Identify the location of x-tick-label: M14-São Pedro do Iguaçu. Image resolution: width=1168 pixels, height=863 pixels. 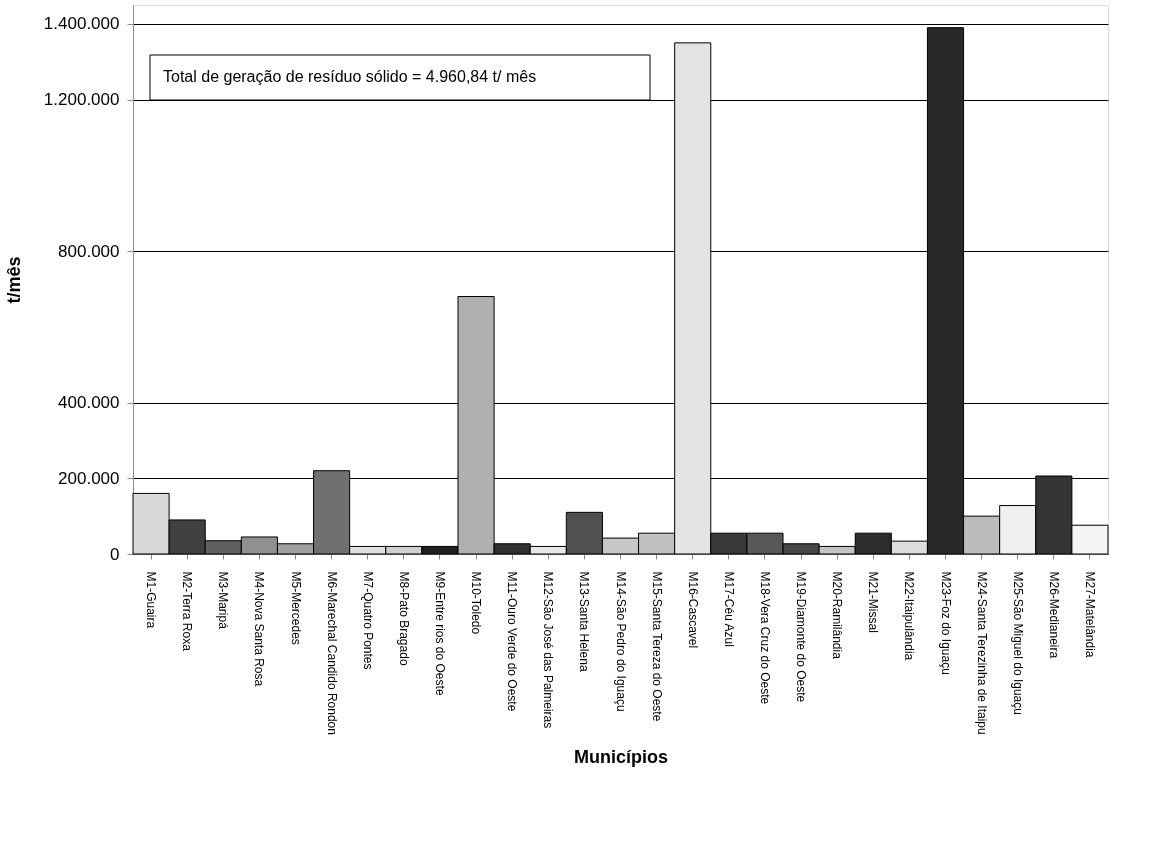
(620, 641).